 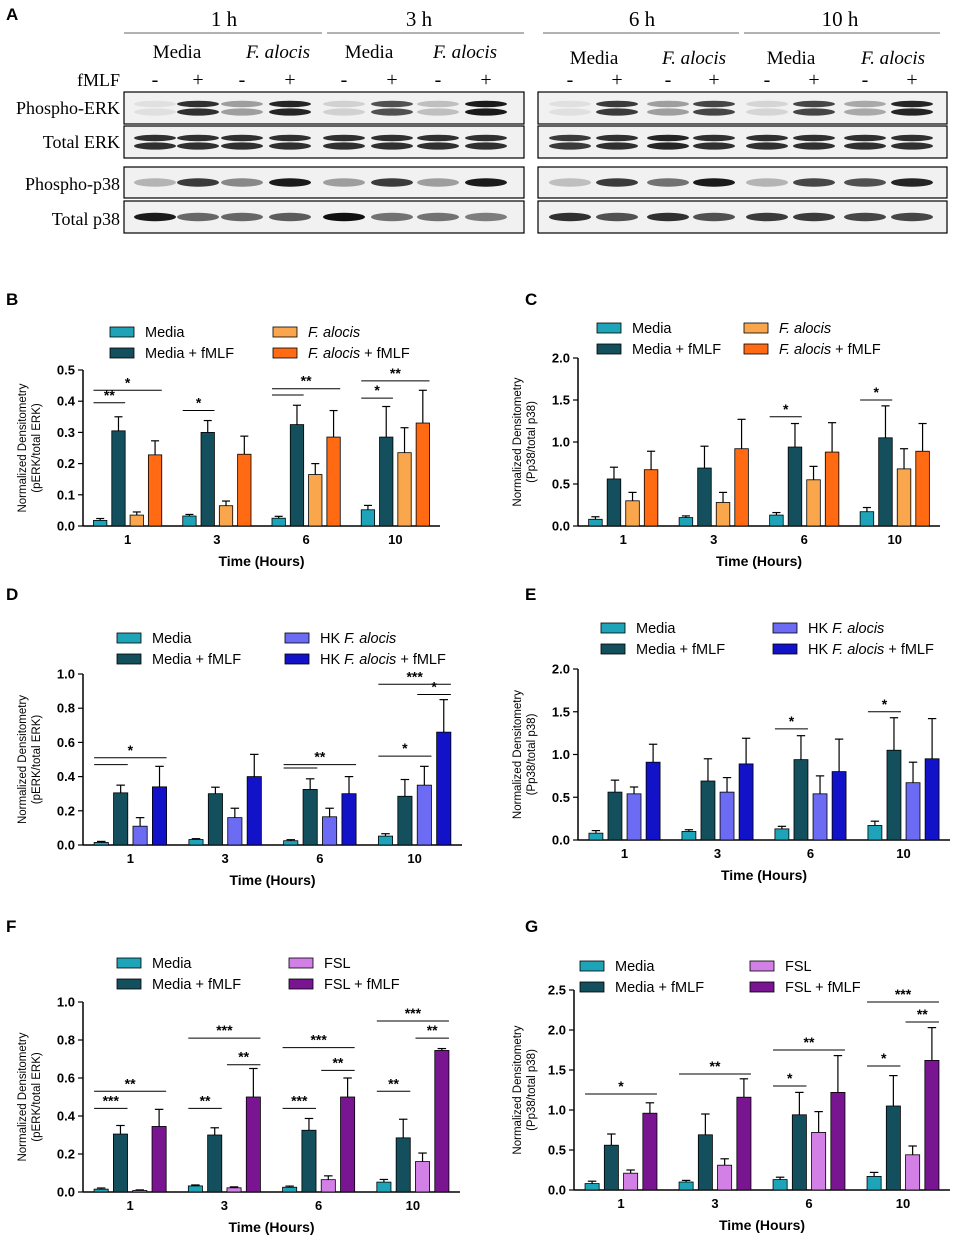 What do you see at coordinates (130, 858) in the screenshot?
I see `x-tick-label: 1` at bounding box center [130, 858].